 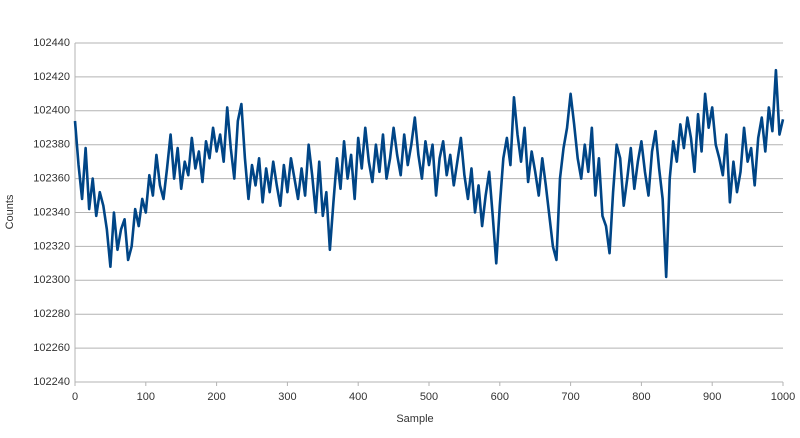 What do you see at coordinates (287, 397) in the screenshot?
I see `x-tick-label: 300` at bounding box center [287, 397].